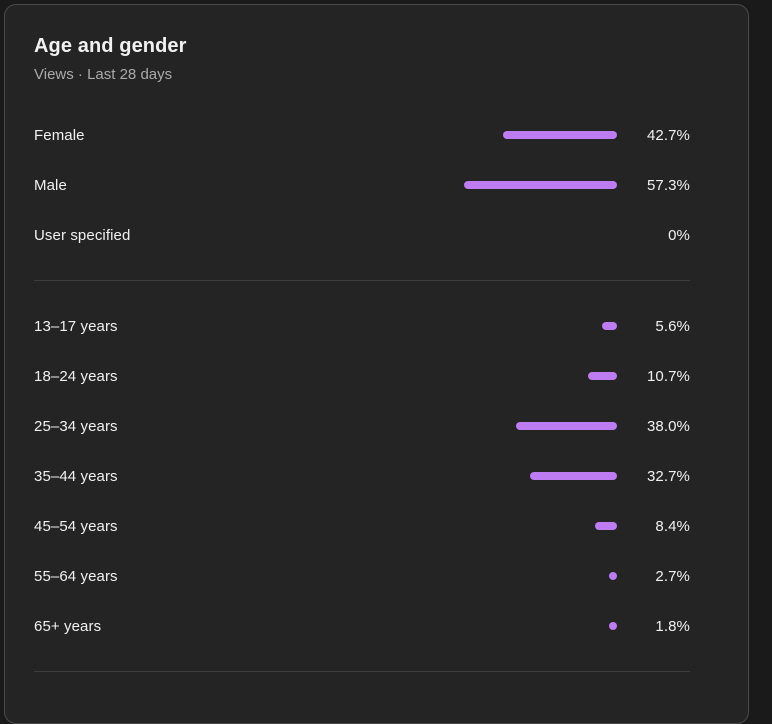 This screenshot has width=772, height=724. Describe the element at coordinates (76, 576) in the screenshot. I see `row-label: 55–64 years` at that location.